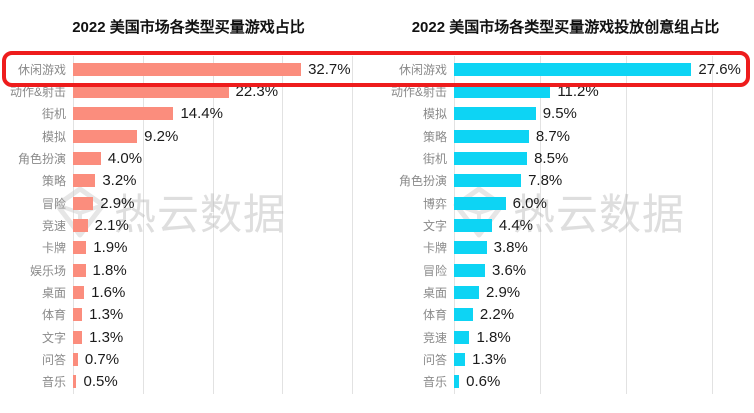  What do you see at coordinates (100, 382) in the screenshot?
I see `value-label: 0.5%` at bounding box center [100, 382].